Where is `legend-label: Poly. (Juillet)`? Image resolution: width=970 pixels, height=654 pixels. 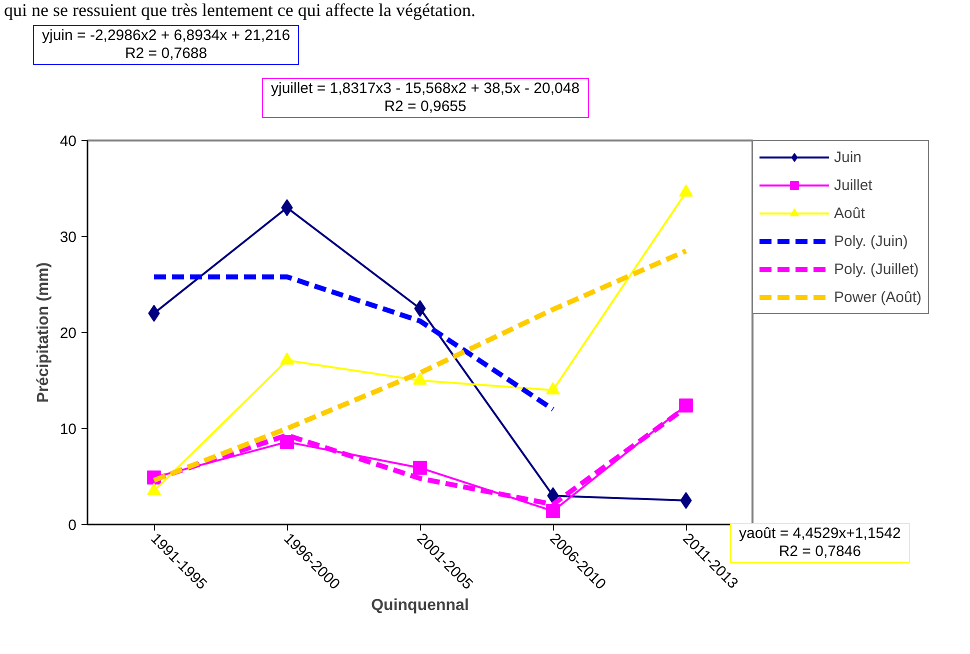
legend-label: Poly. (Juillet) is located at coordinates (876, 269).